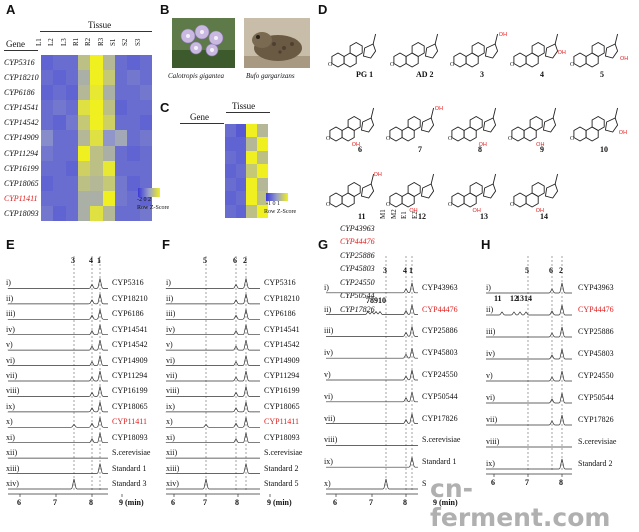  Describe the element at coordinates (21, 153) in the screenshot. I see `gene-label: CYP11294` at that location.